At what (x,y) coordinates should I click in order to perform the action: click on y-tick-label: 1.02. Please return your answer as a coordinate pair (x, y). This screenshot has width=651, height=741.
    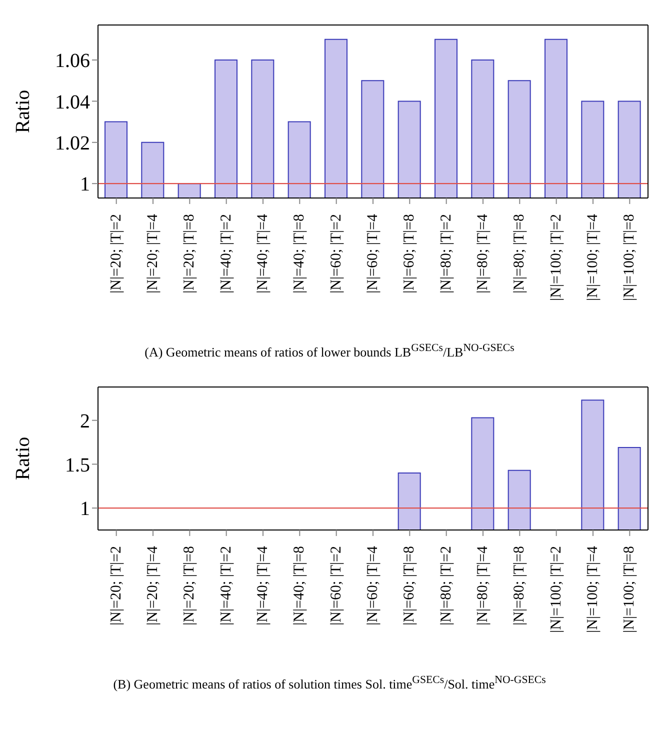
    Looking at the image, I should click on (72, 143).